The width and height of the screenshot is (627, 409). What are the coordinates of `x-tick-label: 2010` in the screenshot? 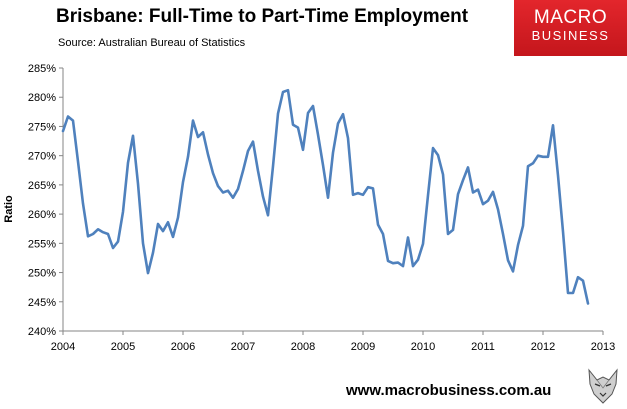 It's located at (423, 347).